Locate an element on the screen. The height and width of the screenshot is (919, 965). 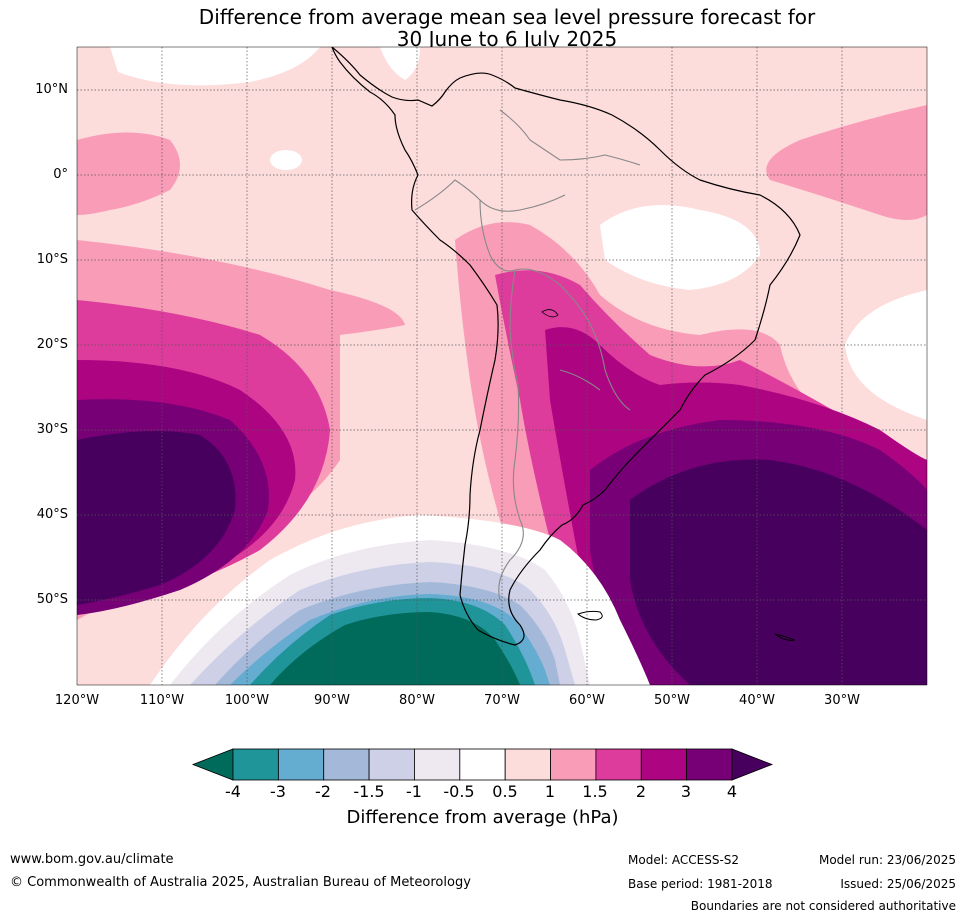
footer-url: www.bom.gov.au/climate is located at coordinates (92, 859).